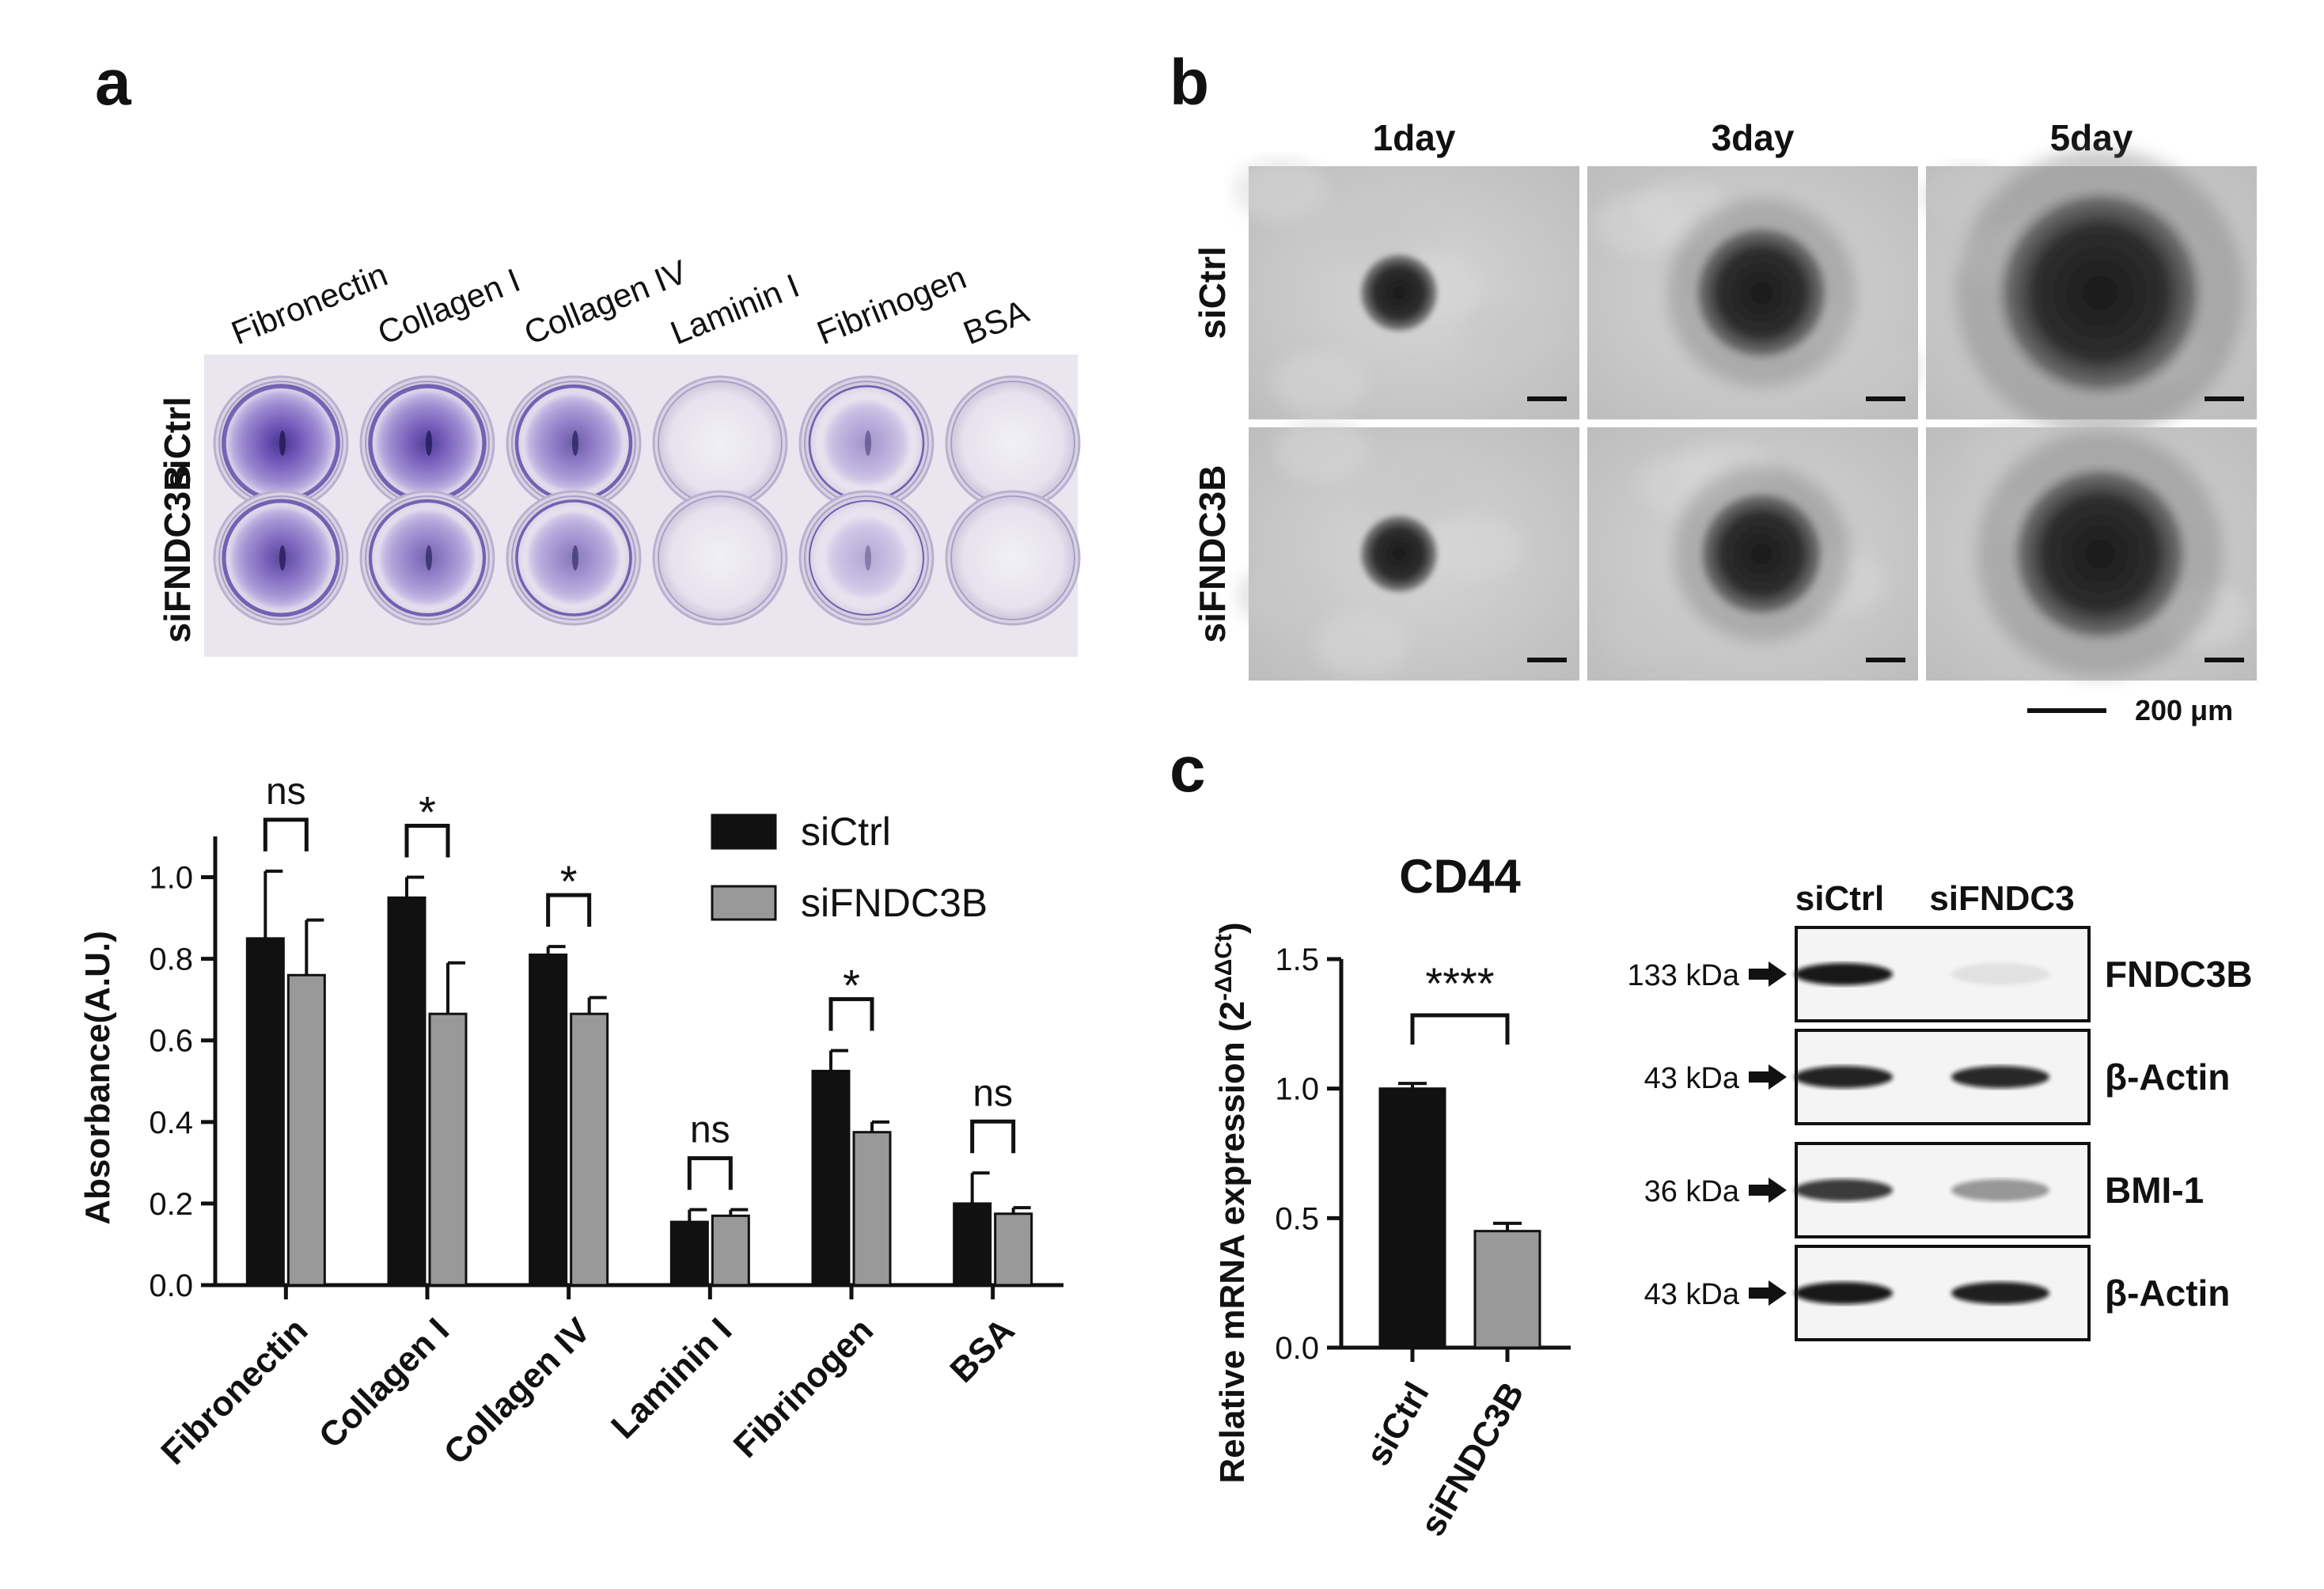 The image size is (2324, 1589). Describe the element at coordinates (1924, 1190) in the screenshot. I see `western-blot-row: 36 kDa BMI-1` at that location.